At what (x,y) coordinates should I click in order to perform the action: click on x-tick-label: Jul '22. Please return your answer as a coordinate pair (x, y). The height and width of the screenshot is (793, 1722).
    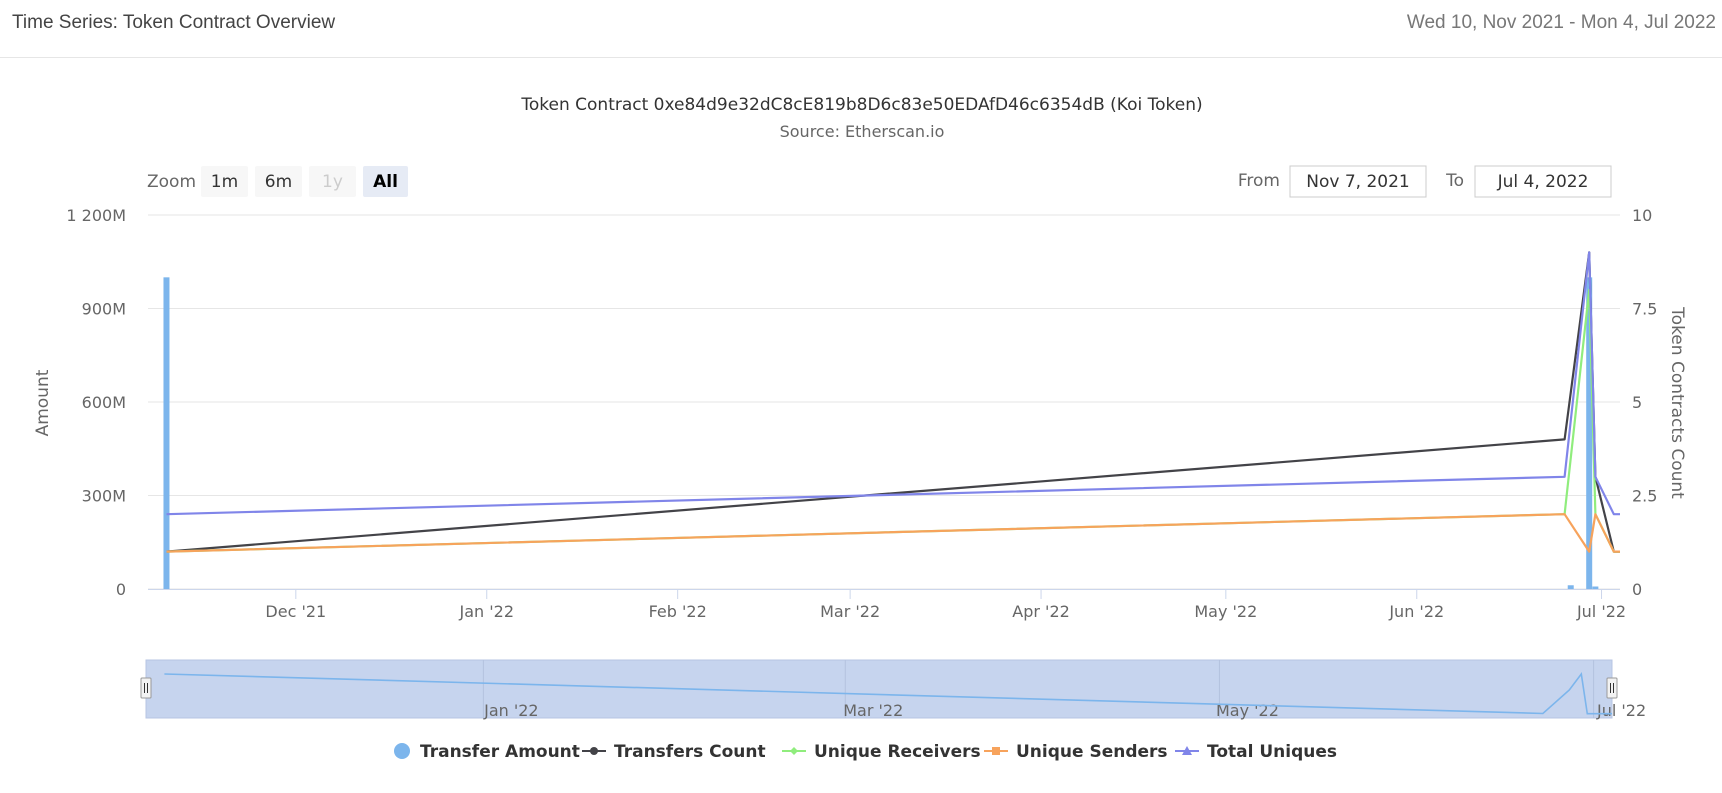
    Looking at the image, I should click on (1601, 611).